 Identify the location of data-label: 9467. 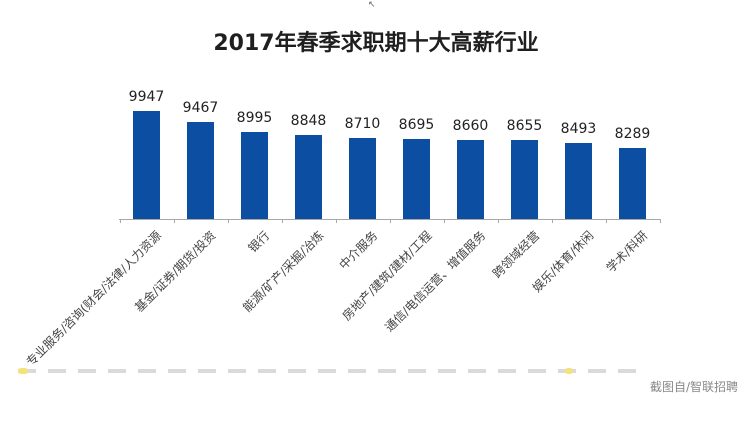
(200, 108).